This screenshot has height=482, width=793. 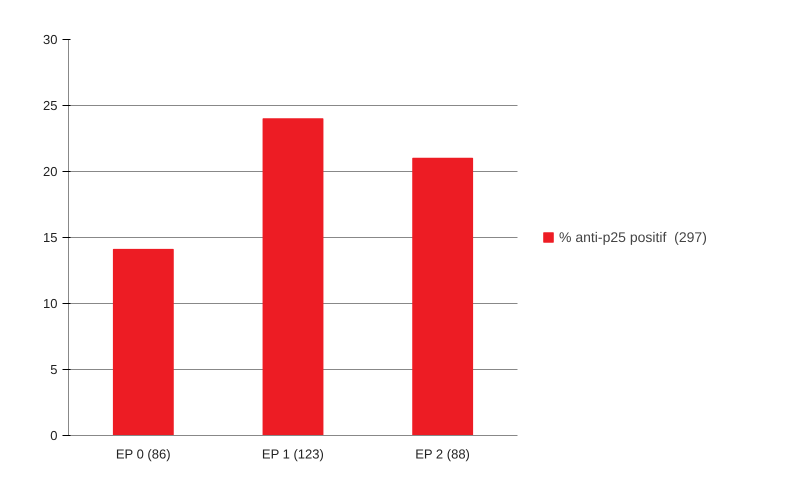 What do you see at coordinates (442, 454) in the screenshot?
I see `x-tick-label: EP 2 (88)` at bounding box center [442, 454].